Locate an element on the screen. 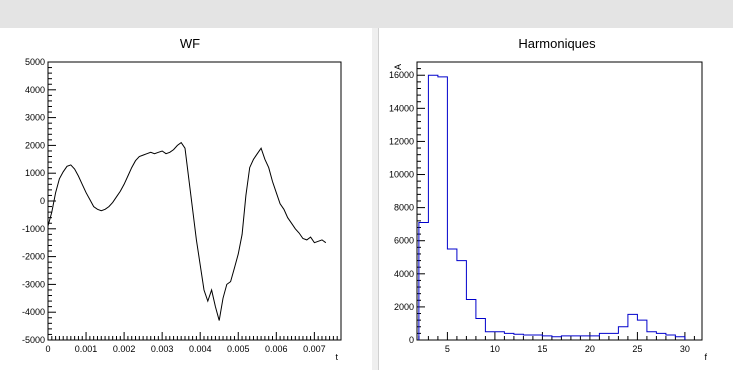 The width and height of the screenshot is (733, 375). y-tick-label: 16000 is located at coordinates (401, 75).